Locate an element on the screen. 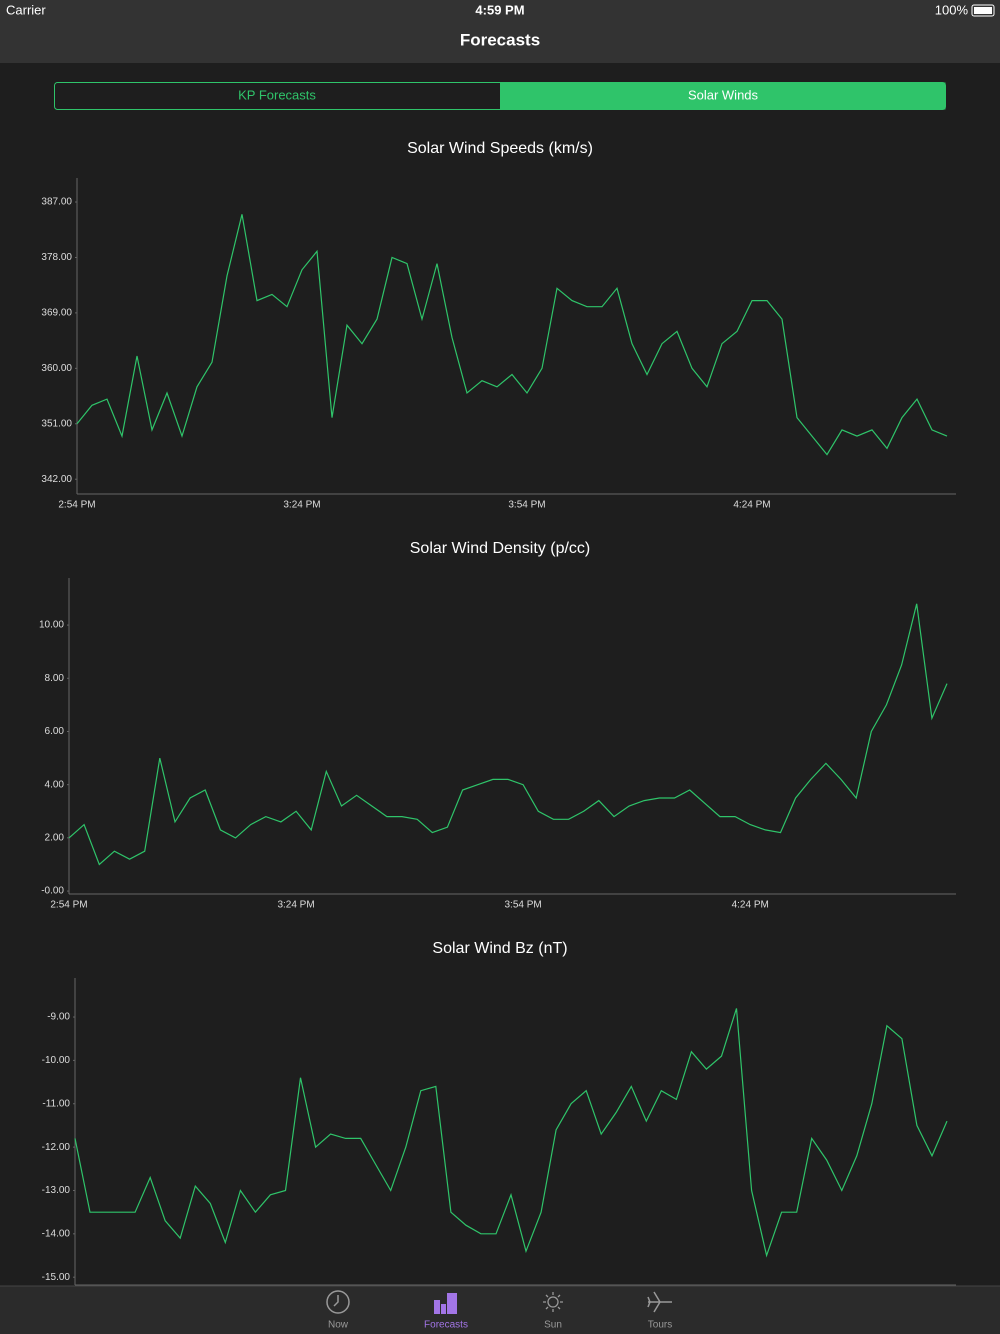  segment-label: Solar Winds is located at coordinates (723, 94).